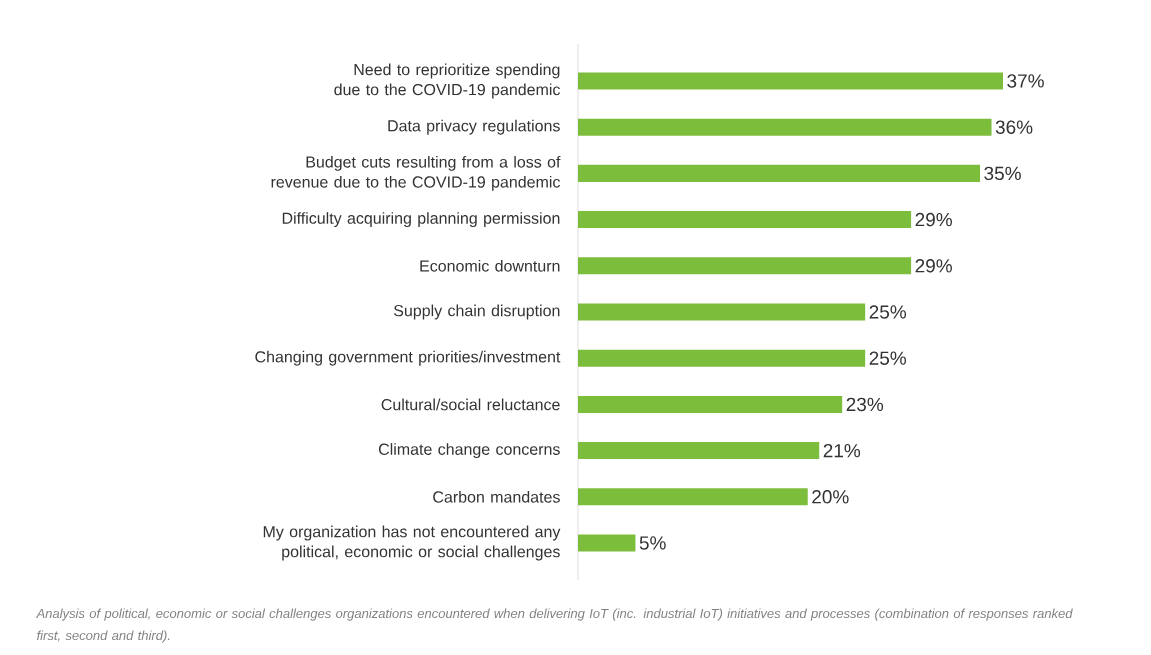  Describe the element at coordinates (412, 543) in the screenshot. I see `y-tick-label: My organization has not encountered any political, economic or social challenges` at that location.